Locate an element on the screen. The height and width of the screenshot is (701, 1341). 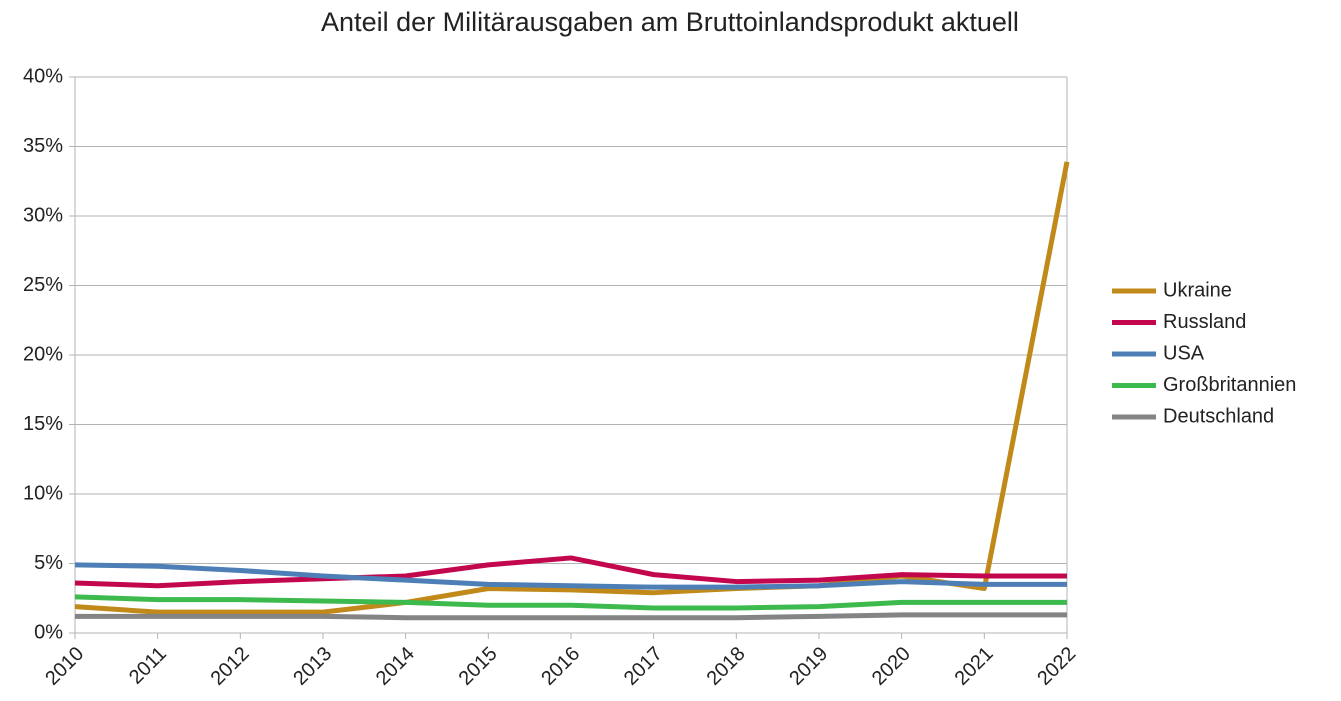
legend-label: USA is located at coordinates (1184, 353).